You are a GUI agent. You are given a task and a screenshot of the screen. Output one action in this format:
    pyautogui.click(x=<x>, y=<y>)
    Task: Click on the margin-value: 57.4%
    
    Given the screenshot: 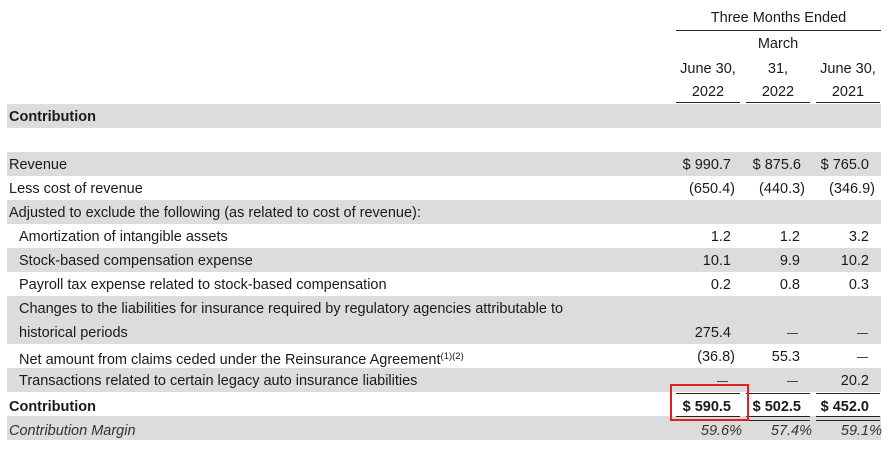 What is the action you would take?
    pyautogui.click(x=791, y=431)
    